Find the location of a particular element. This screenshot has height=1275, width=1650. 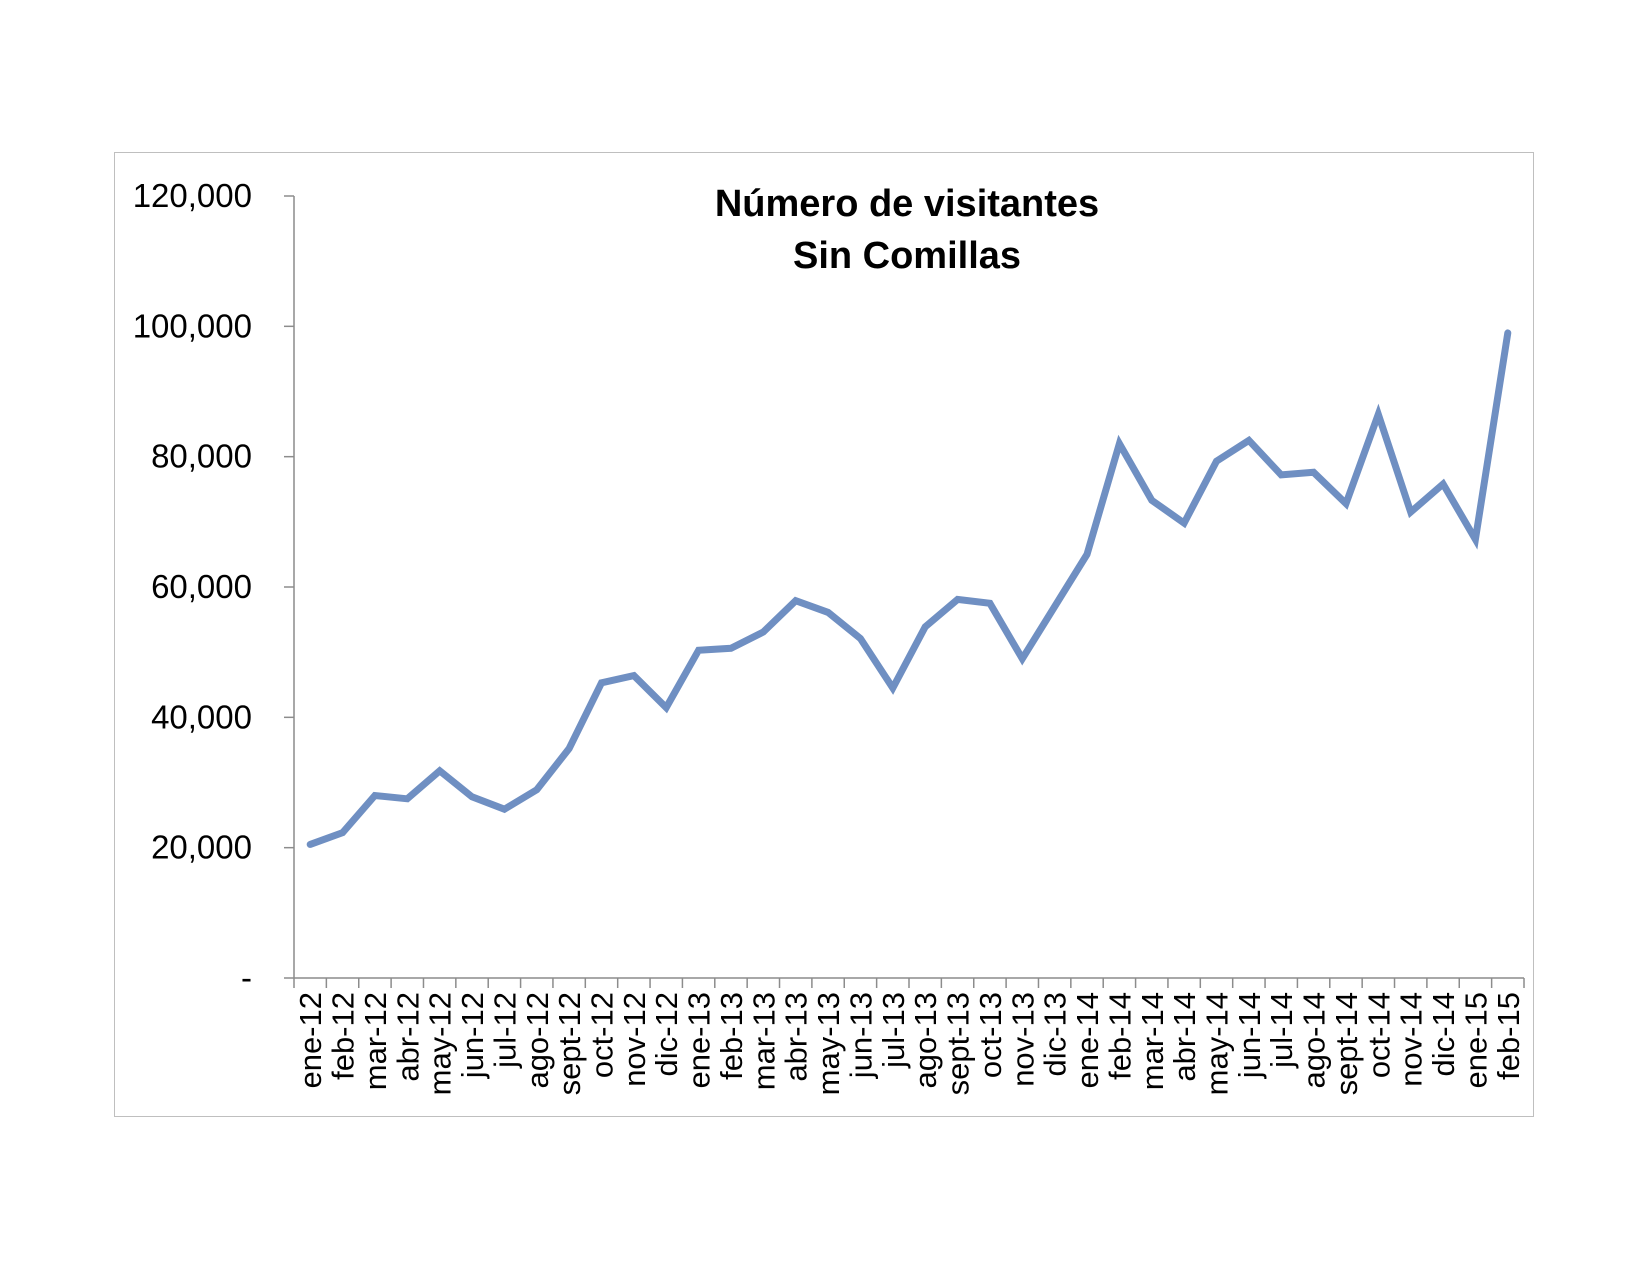

x-tick-label: oct-13 is located at coordinates (990, 1035).